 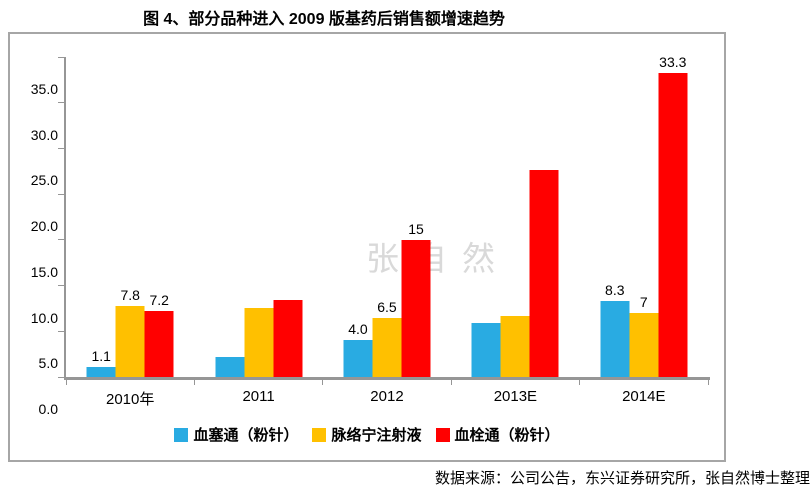 What do you see at coordinates (246, 435) in the screenshot?
I see `legend-label: 血塞通（粉针）` at bounding box center [246, 435].